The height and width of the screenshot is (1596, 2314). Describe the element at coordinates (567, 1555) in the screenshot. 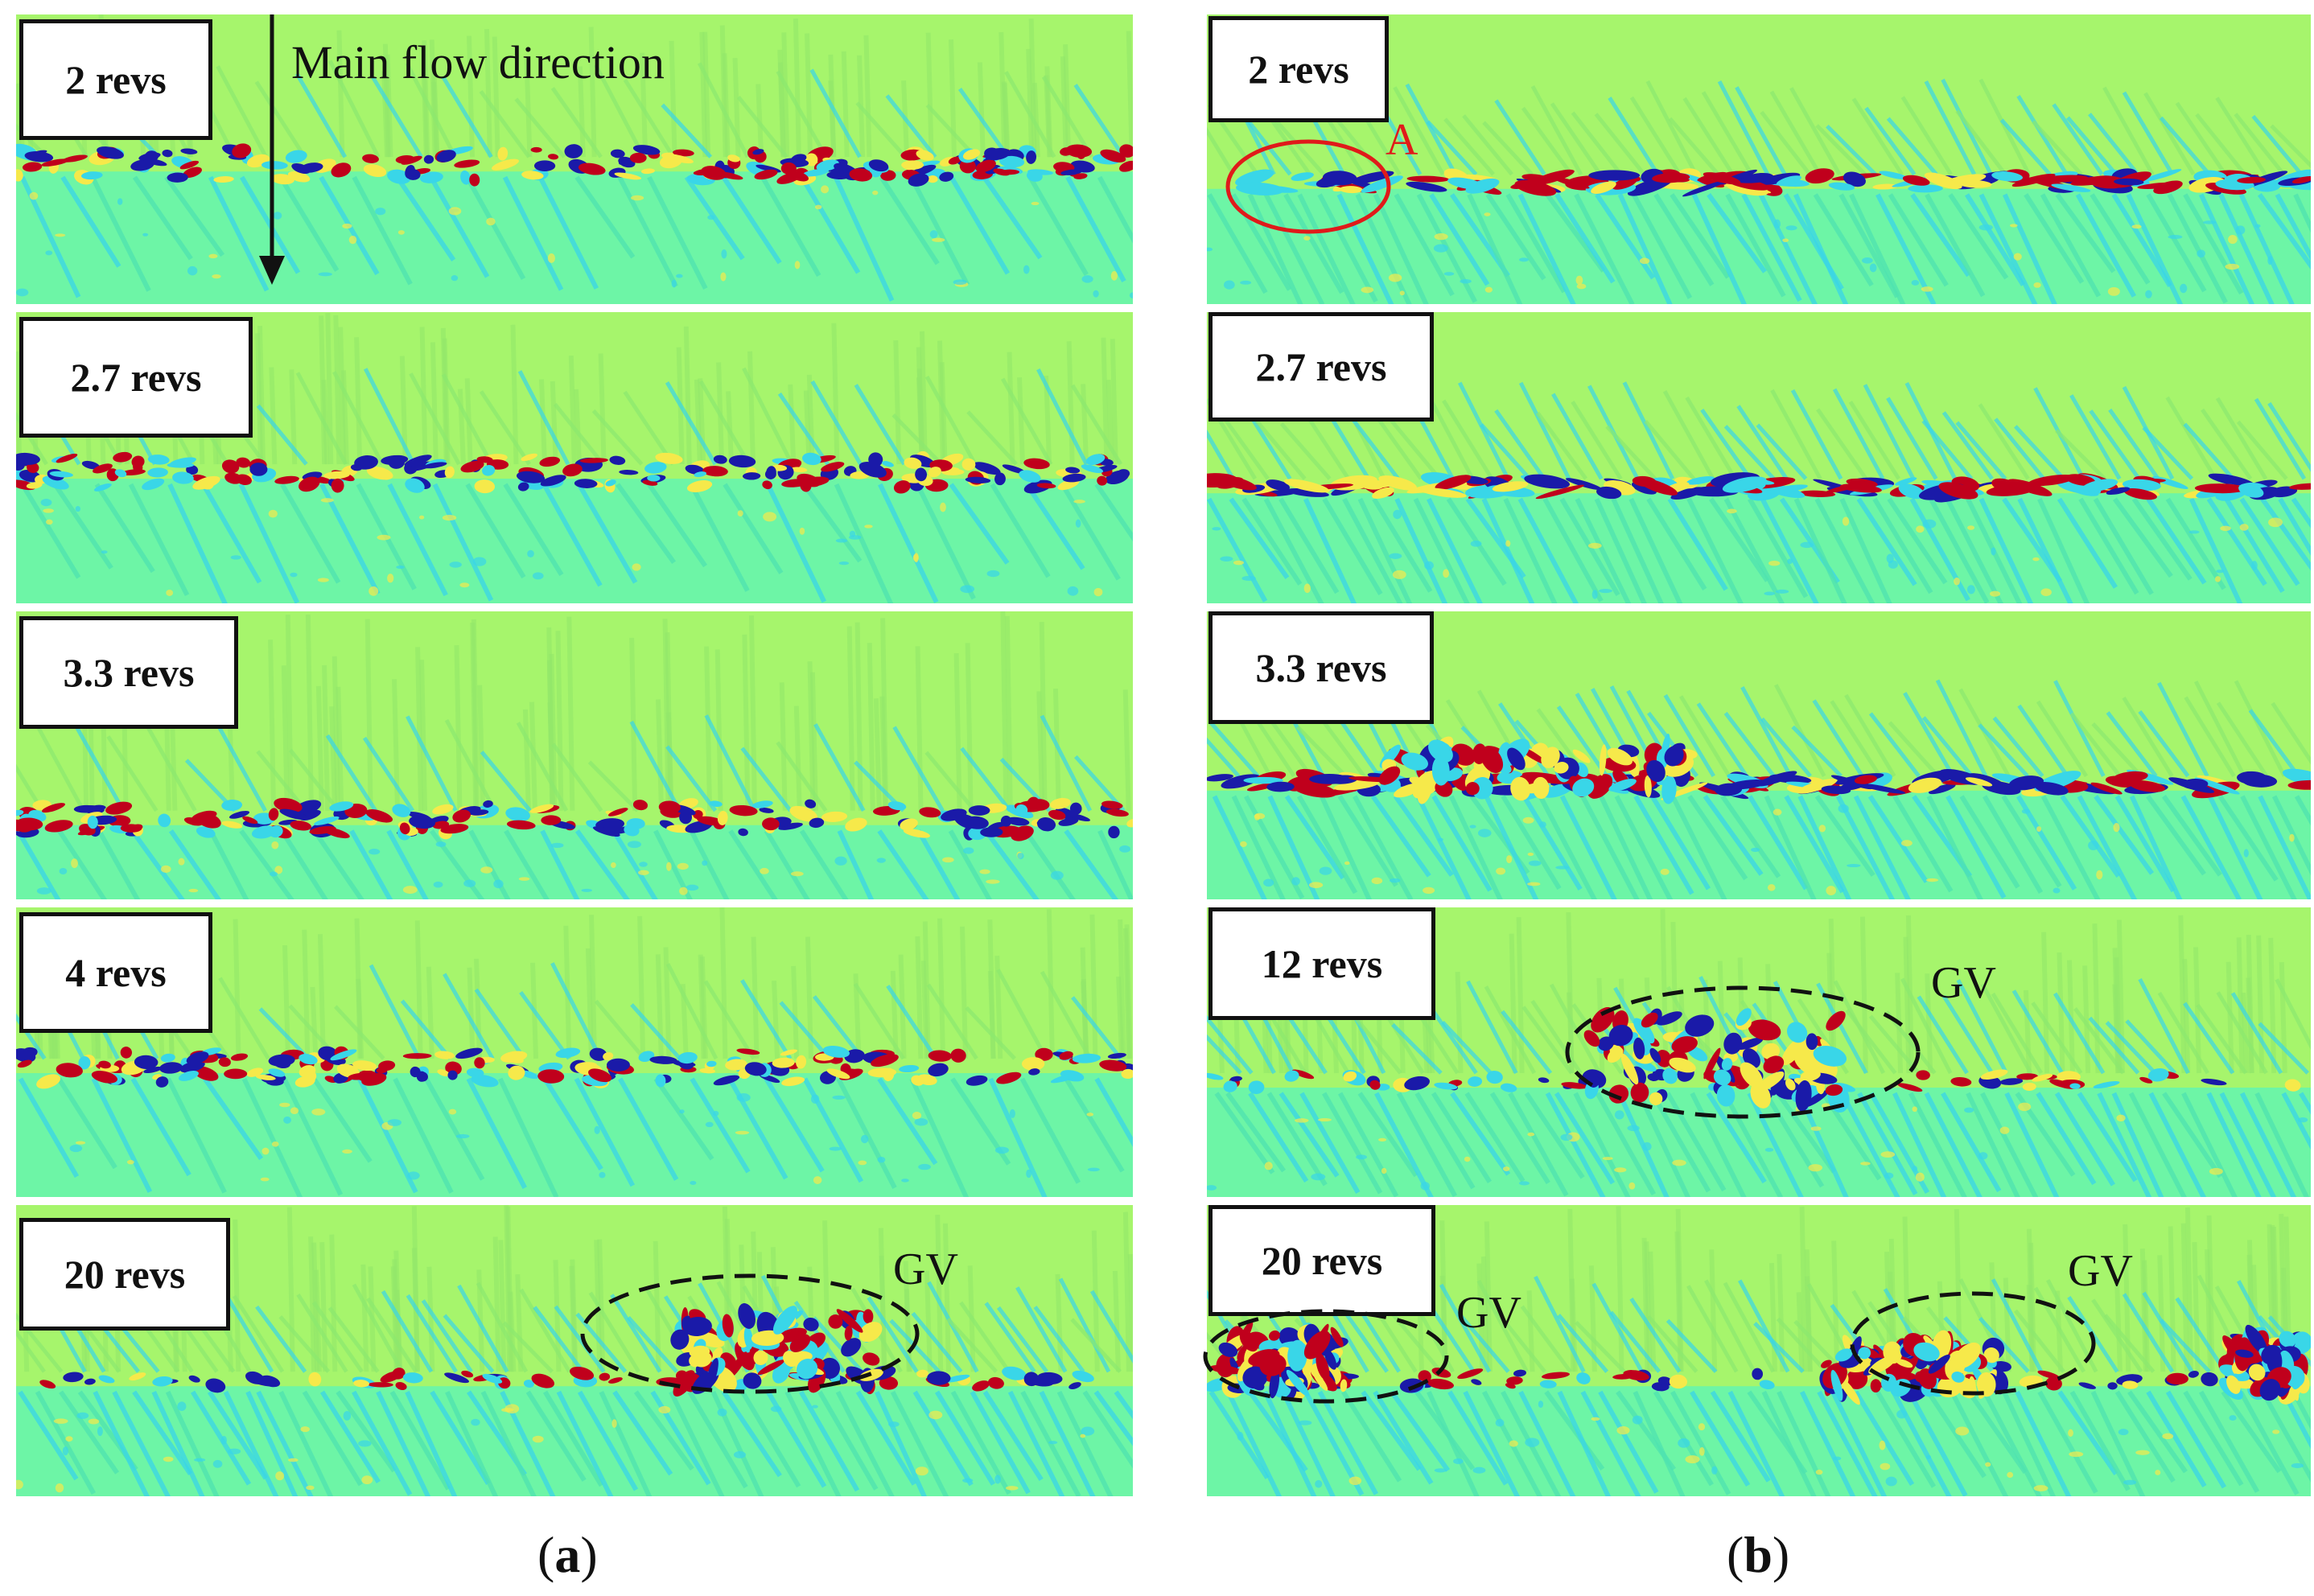

I see `caption-a: (a)` at that location.